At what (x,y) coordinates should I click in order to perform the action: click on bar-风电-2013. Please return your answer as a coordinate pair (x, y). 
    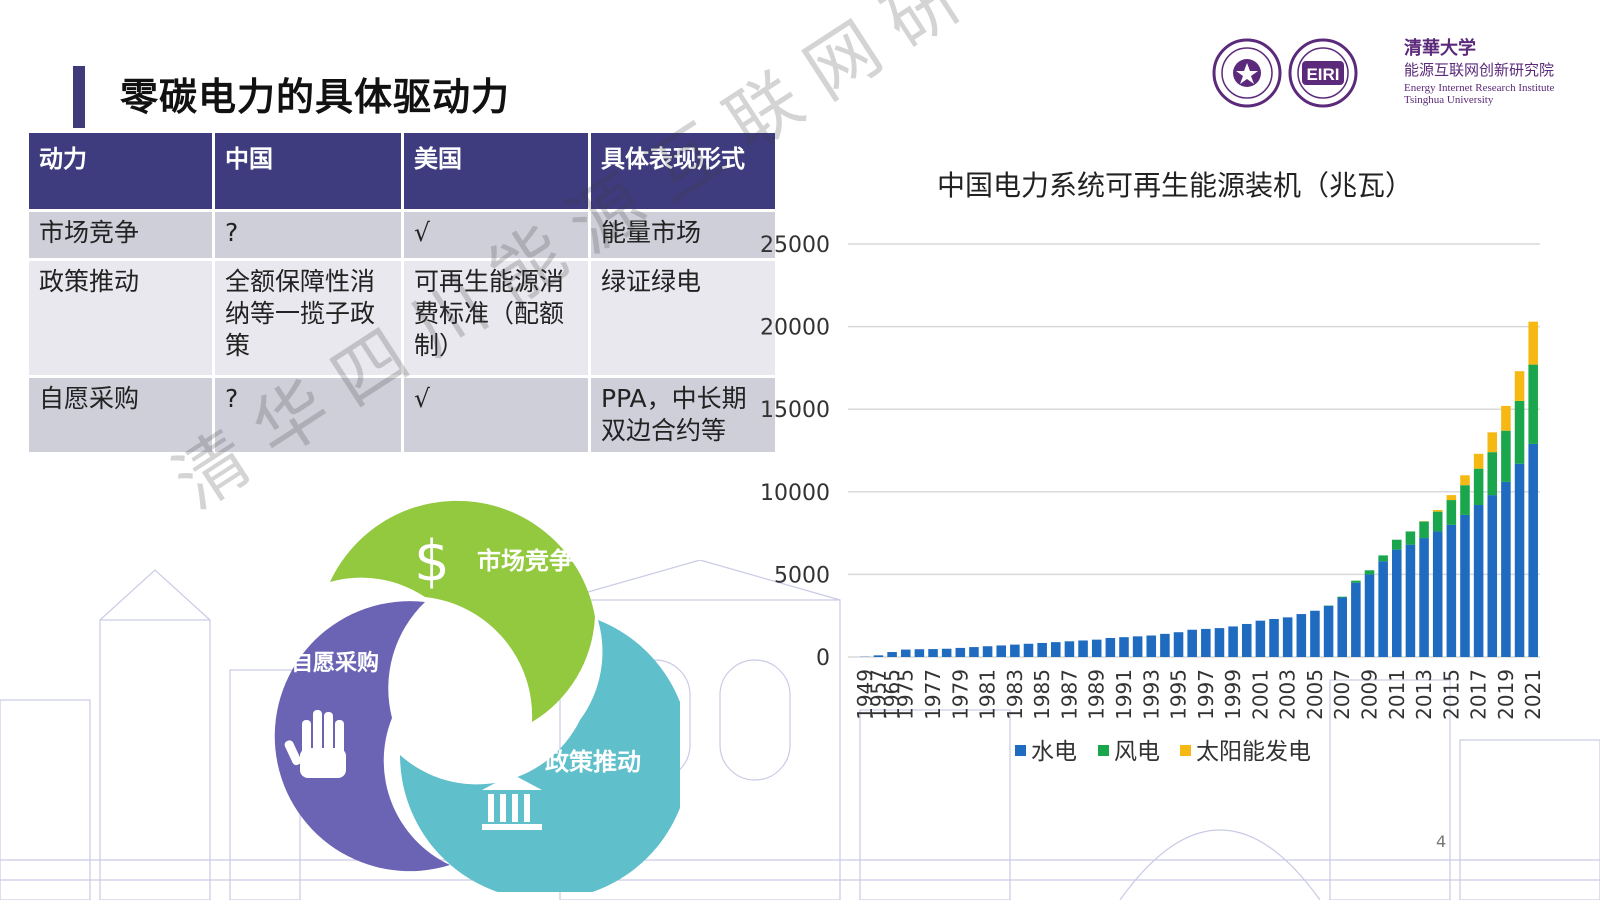
    Looking at the image, I should click on (1424, 530).